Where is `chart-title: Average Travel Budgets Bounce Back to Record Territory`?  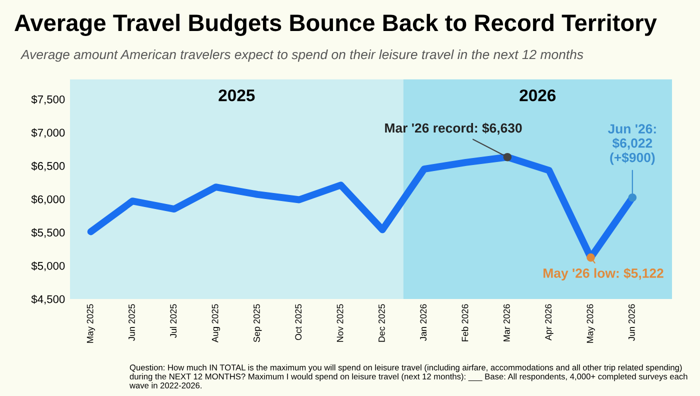
chart-title: Average Travel Budgets Bounce Back to Record Territory is located at coordinates (335, 25).